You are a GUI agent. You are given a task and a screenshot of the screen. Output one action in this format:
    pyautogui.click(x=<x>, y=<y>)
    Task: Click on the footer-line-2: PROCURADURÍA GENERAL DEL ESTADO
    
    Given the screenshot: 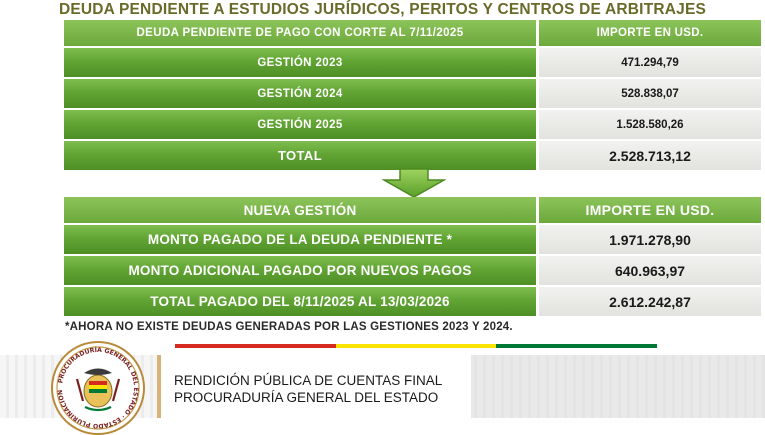 What is the action you would take?
    pyautogui.click(x=306, y=397)
    